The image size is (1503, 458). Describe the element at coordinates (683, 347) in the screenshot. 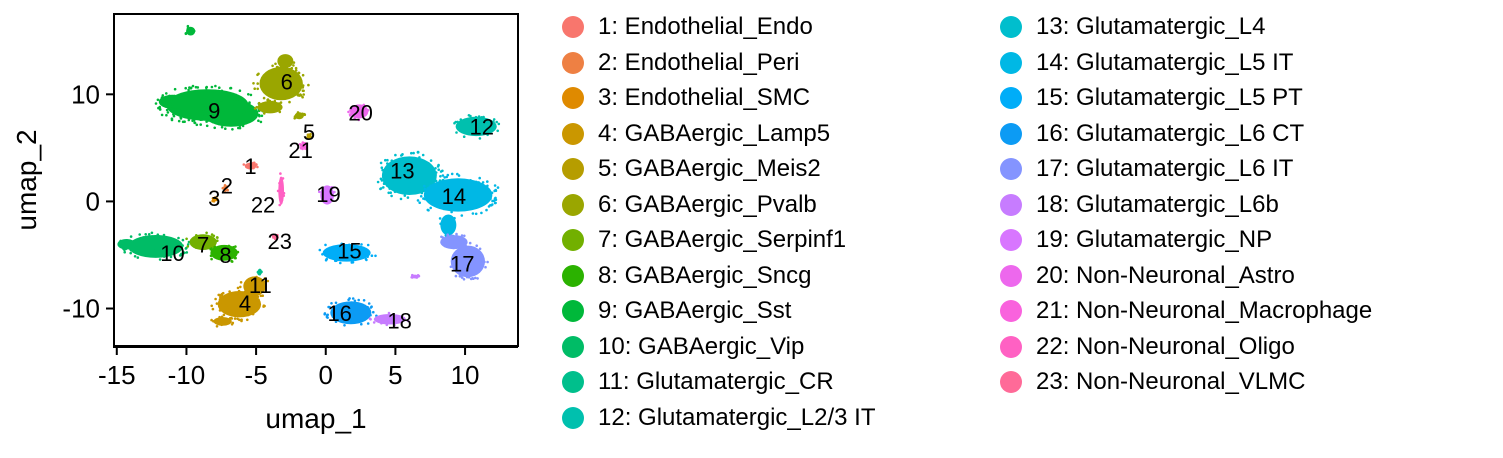

I see `legend-item-10: 10: GABAergic_Vip` at that location.